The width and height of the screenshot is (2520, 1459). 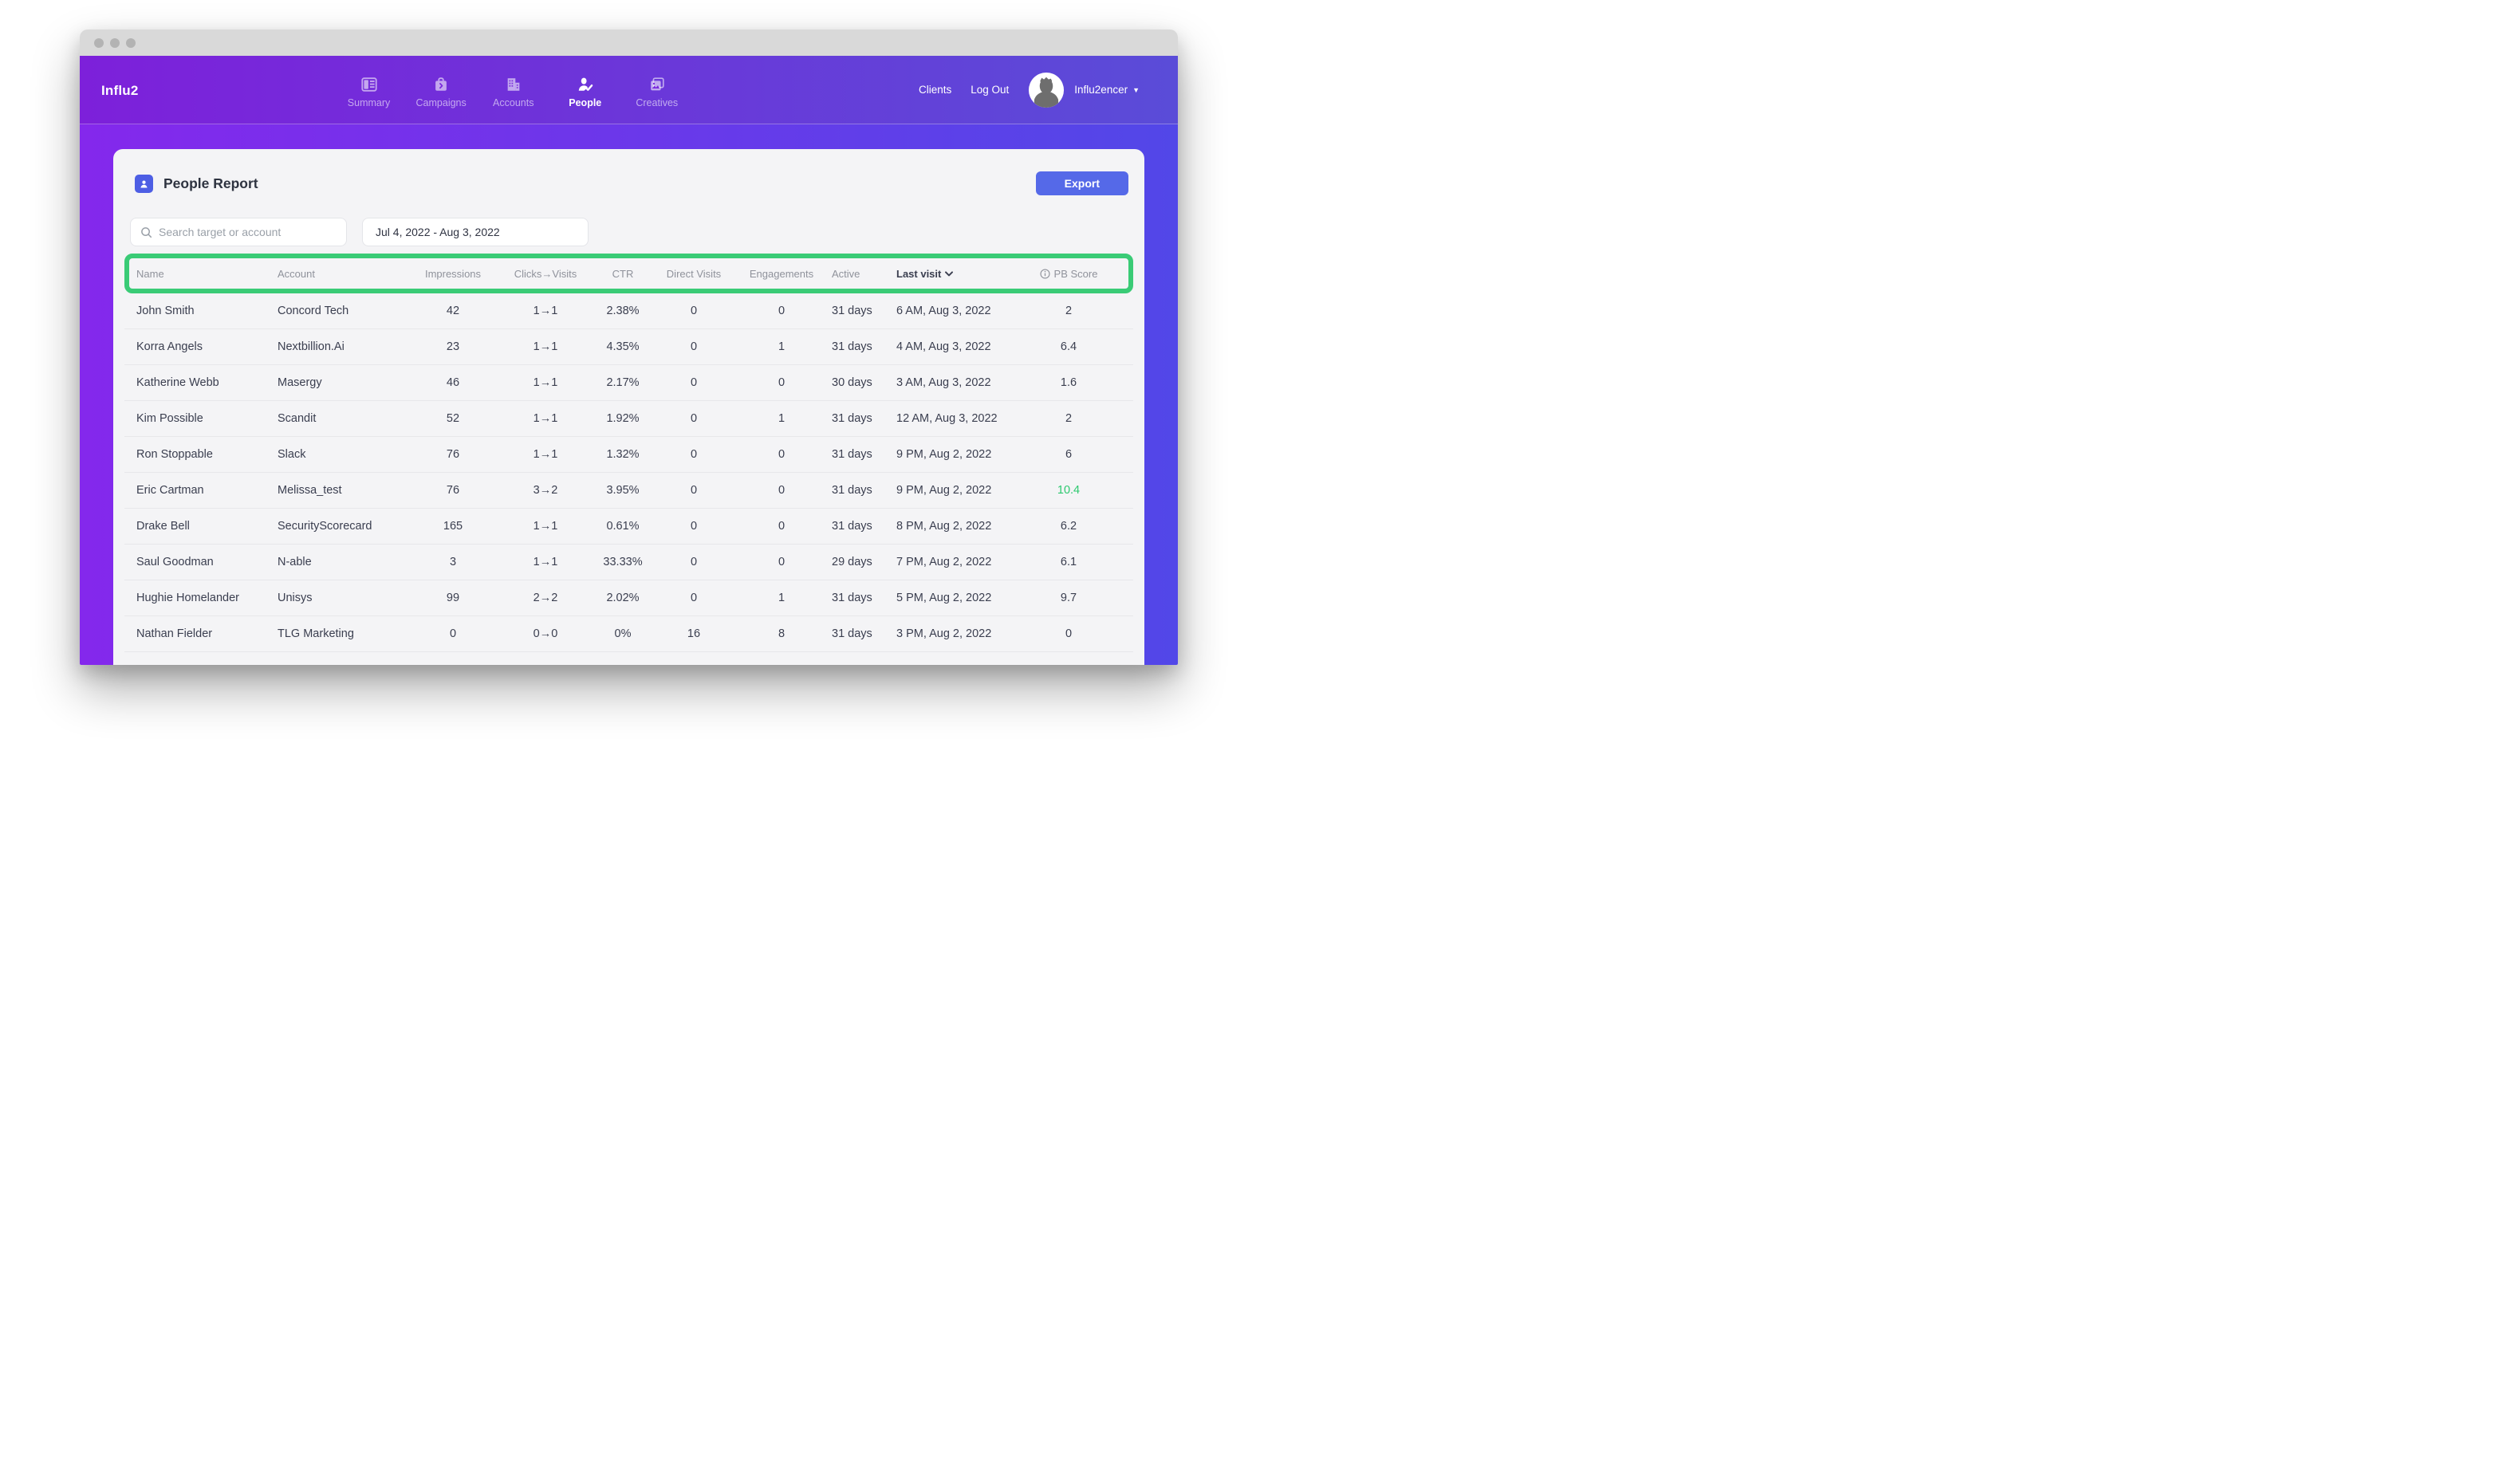 I want to click on cell-engagements: 1, so click(x=782, y=346).